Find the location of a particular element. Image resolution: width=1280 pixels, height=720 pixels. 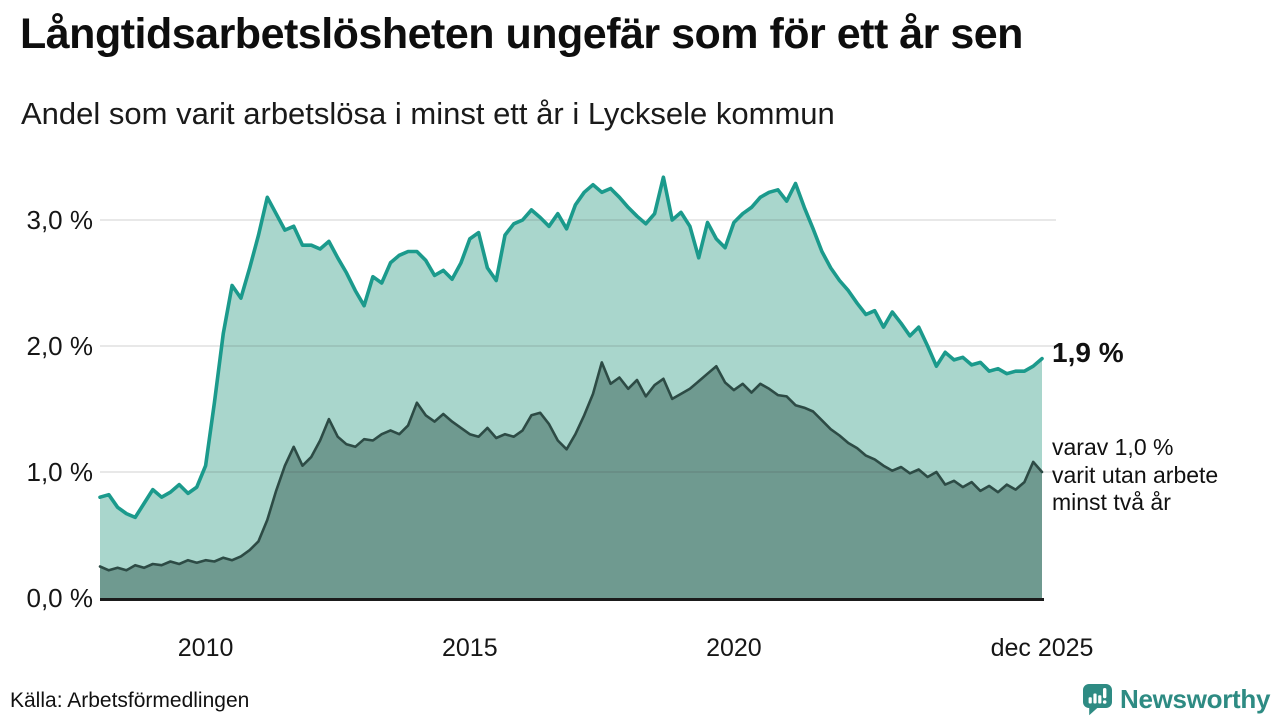

y-tick-label: 0,0 % is located at coordinates (60, 598).